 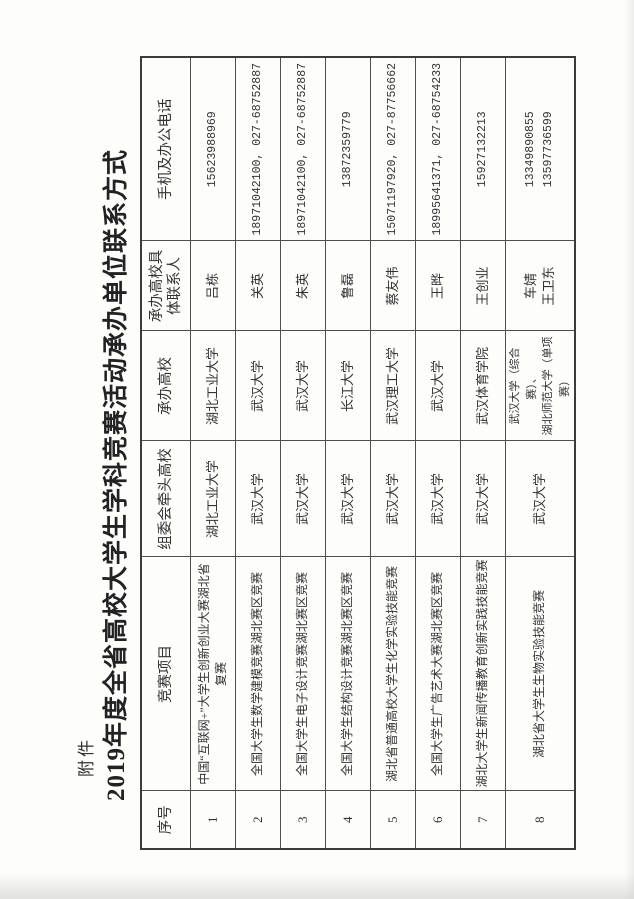 What do you see at coordinates (483, 286) in the screenshot?
I see `cell-contact-person: 王创业` at bounding box center [483, 286].